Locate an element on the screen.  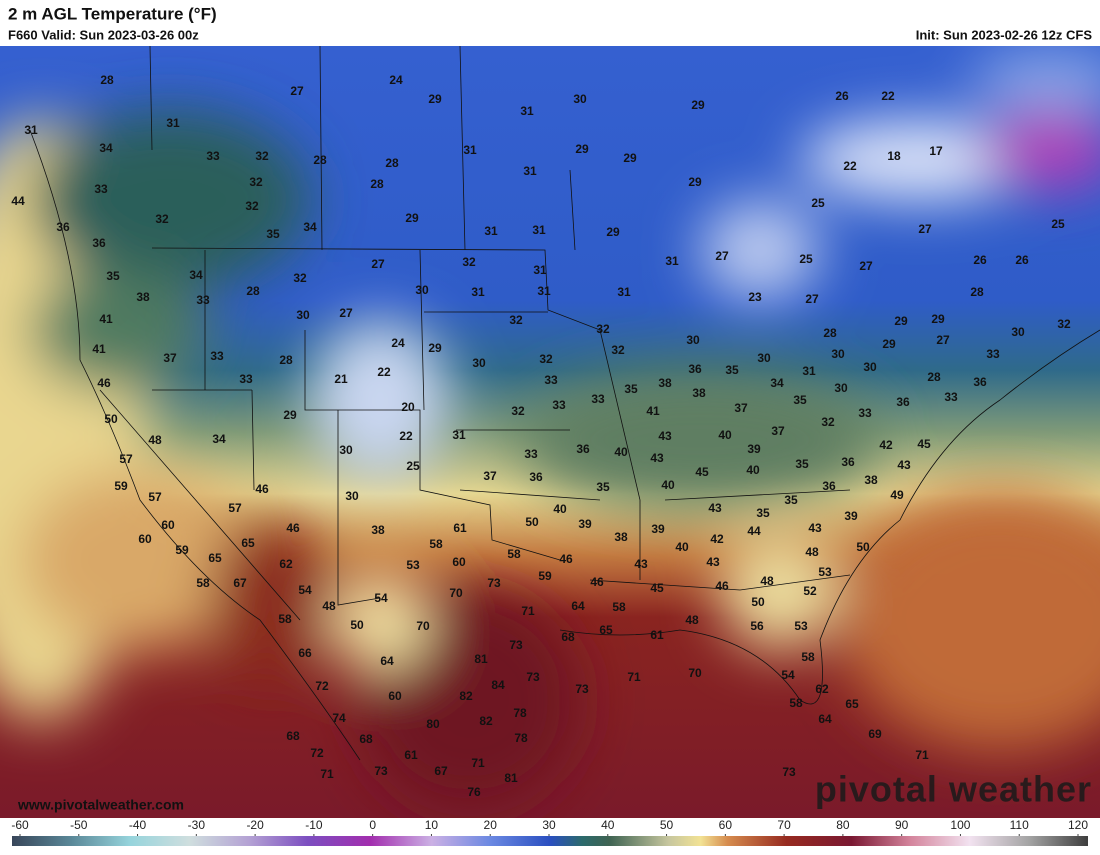
temperature-label: 66 is located at coordinates (305, 653).